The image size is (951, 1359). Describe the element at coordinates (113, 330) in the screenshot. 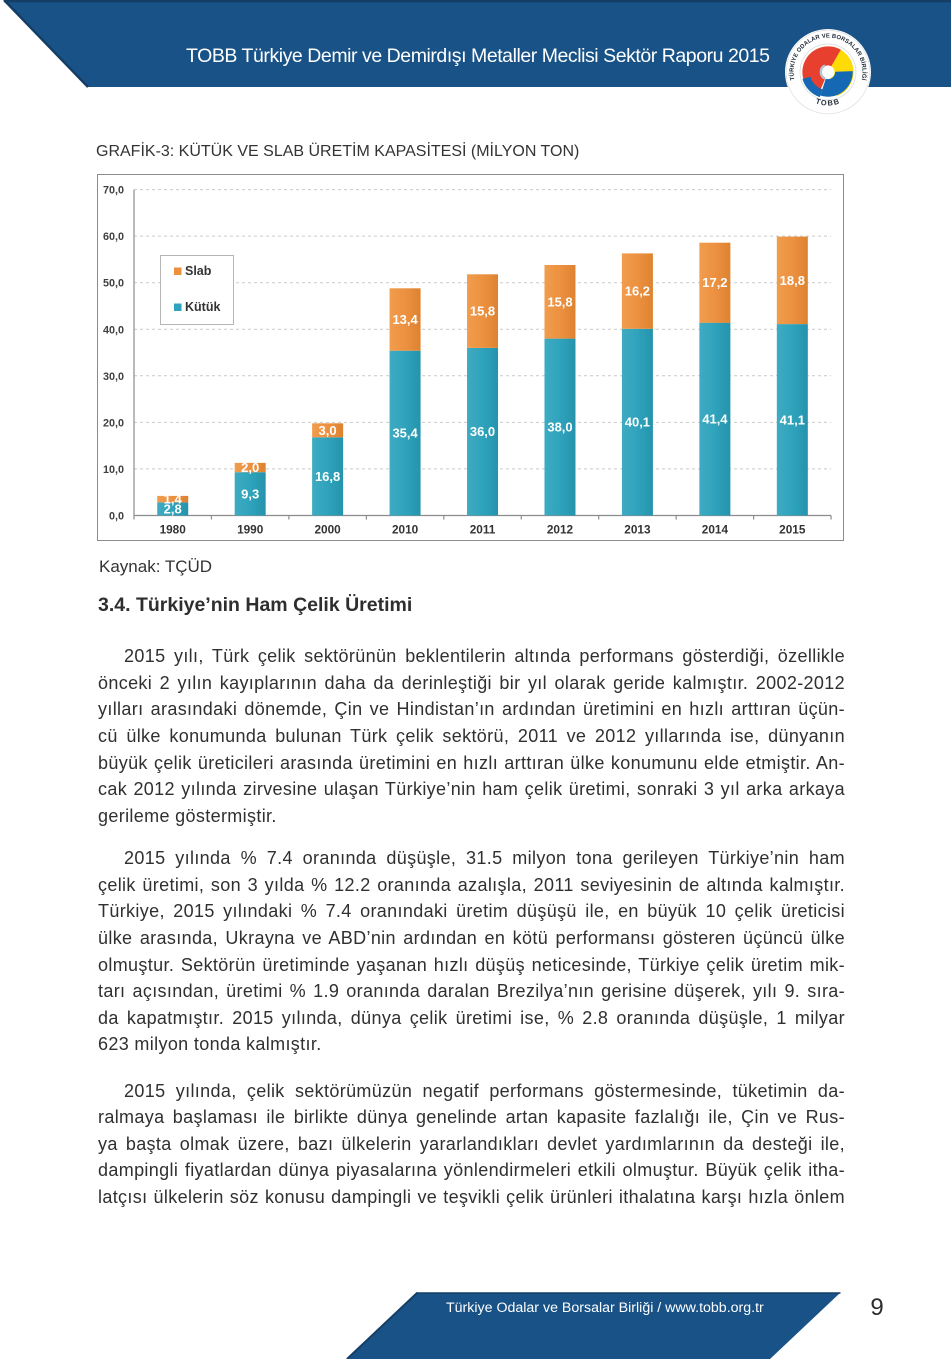

I see `svg-text: 40,0` at that location.